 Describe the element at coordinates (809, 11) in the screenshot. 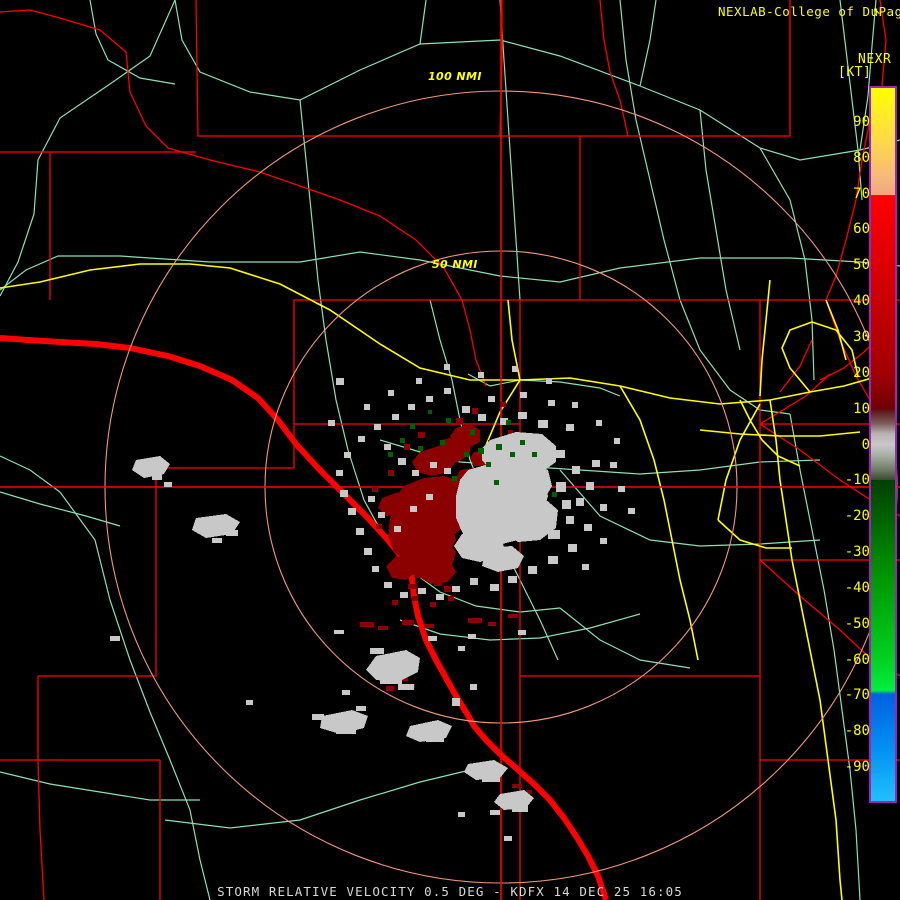

I see `page-title: NEXLAB-College of DuPage` at that location.